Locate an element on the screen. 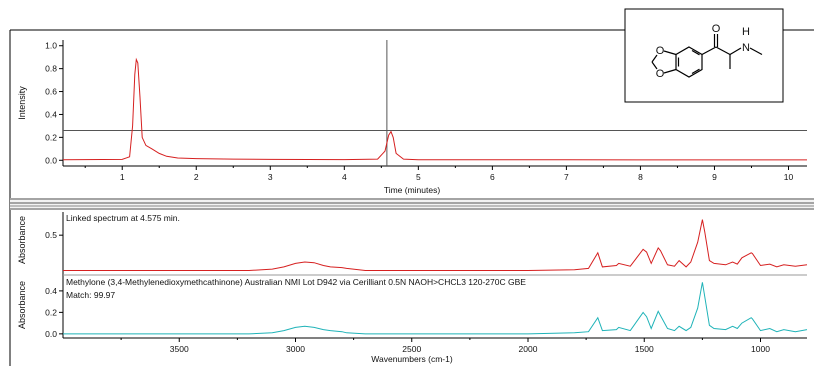 The width and height of the screenshot is (814, 366). chromatogram-x-label: Time (minutes) is located at coordinates (412, 190).